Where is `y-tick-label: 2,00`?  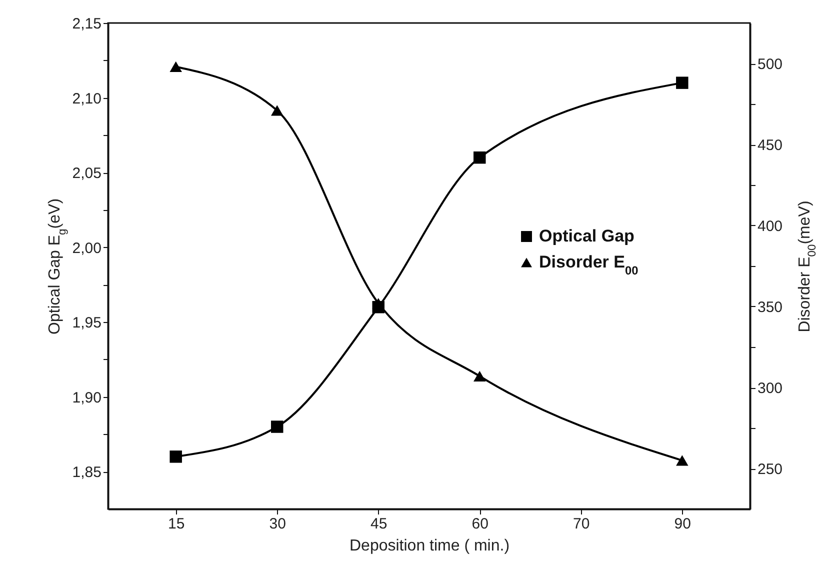
y-tick-label: 2,00 is located at coordinates (87, 248).